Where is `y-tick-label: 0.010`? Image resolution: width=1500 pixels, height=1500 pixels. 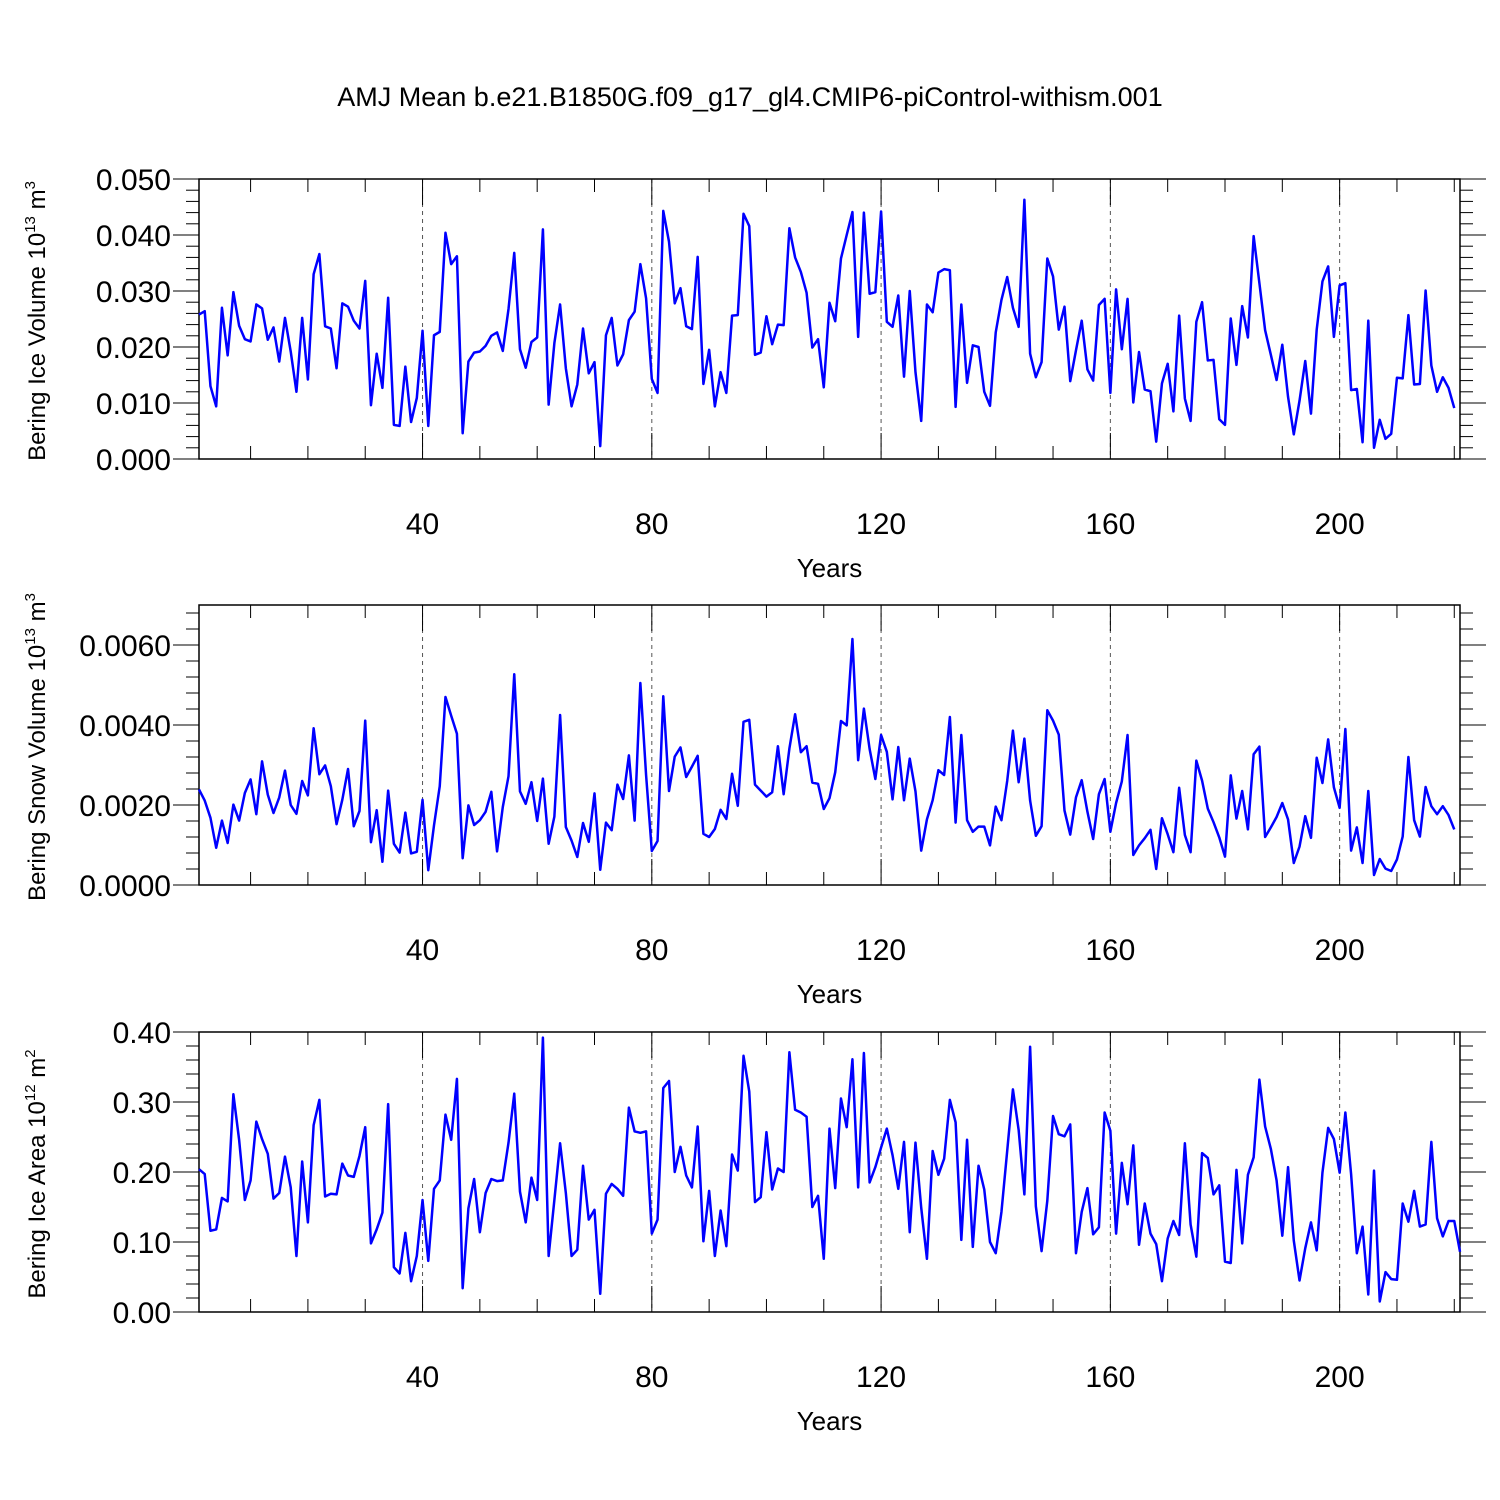
y-tick-label: 0.010 is located at coordinates (133, 404).